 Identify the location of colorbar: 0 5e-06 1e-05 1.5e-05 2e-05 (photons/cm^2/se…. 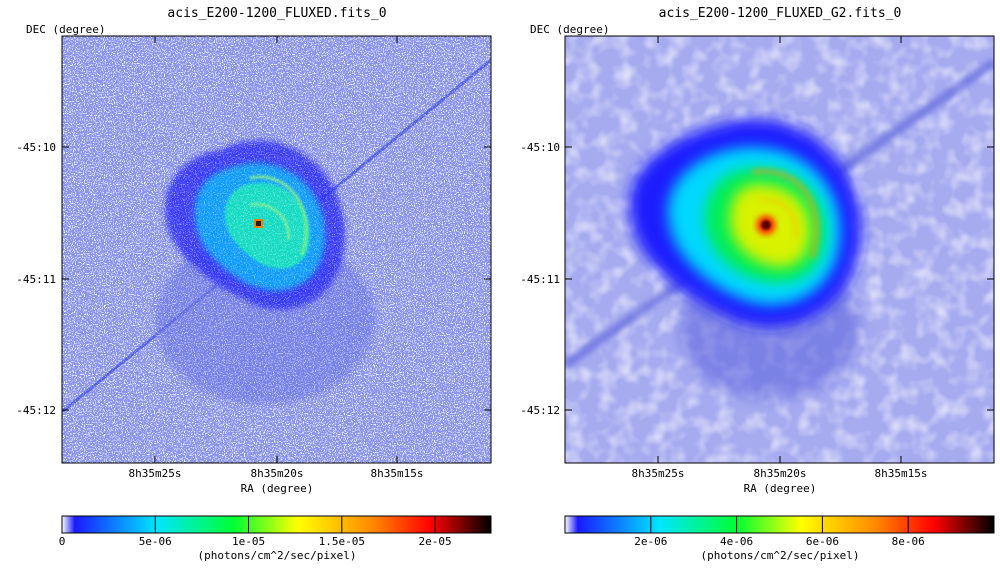
(275, 538).